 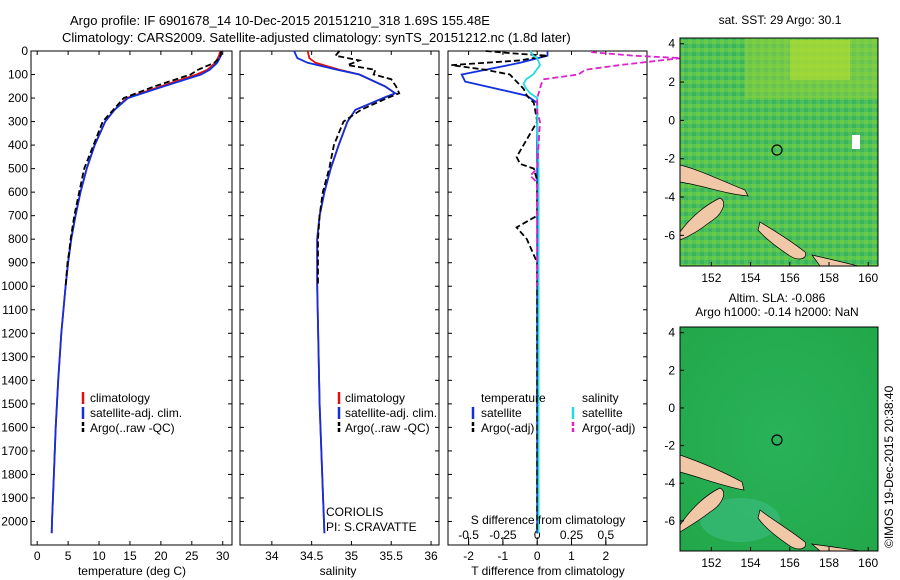 What do you see at coordinates (605, 169) in the screenshot?
I see `diff-series-s-argo-adj` at bounding box center [605, 169].